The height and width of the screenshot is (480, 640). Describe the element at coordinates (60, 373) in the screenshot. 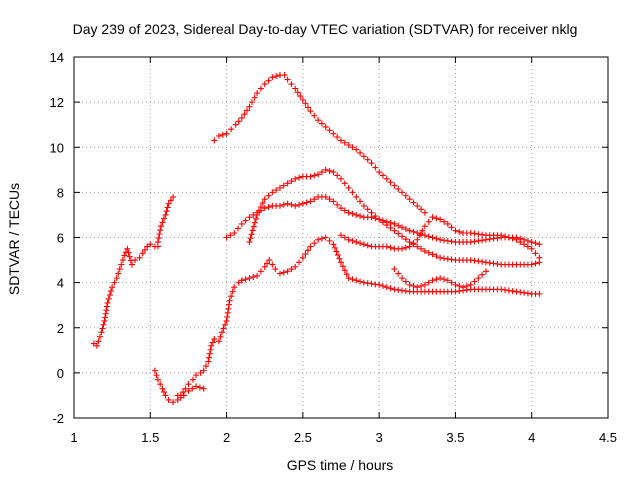

I see `y-tick-label: 0` at that location.